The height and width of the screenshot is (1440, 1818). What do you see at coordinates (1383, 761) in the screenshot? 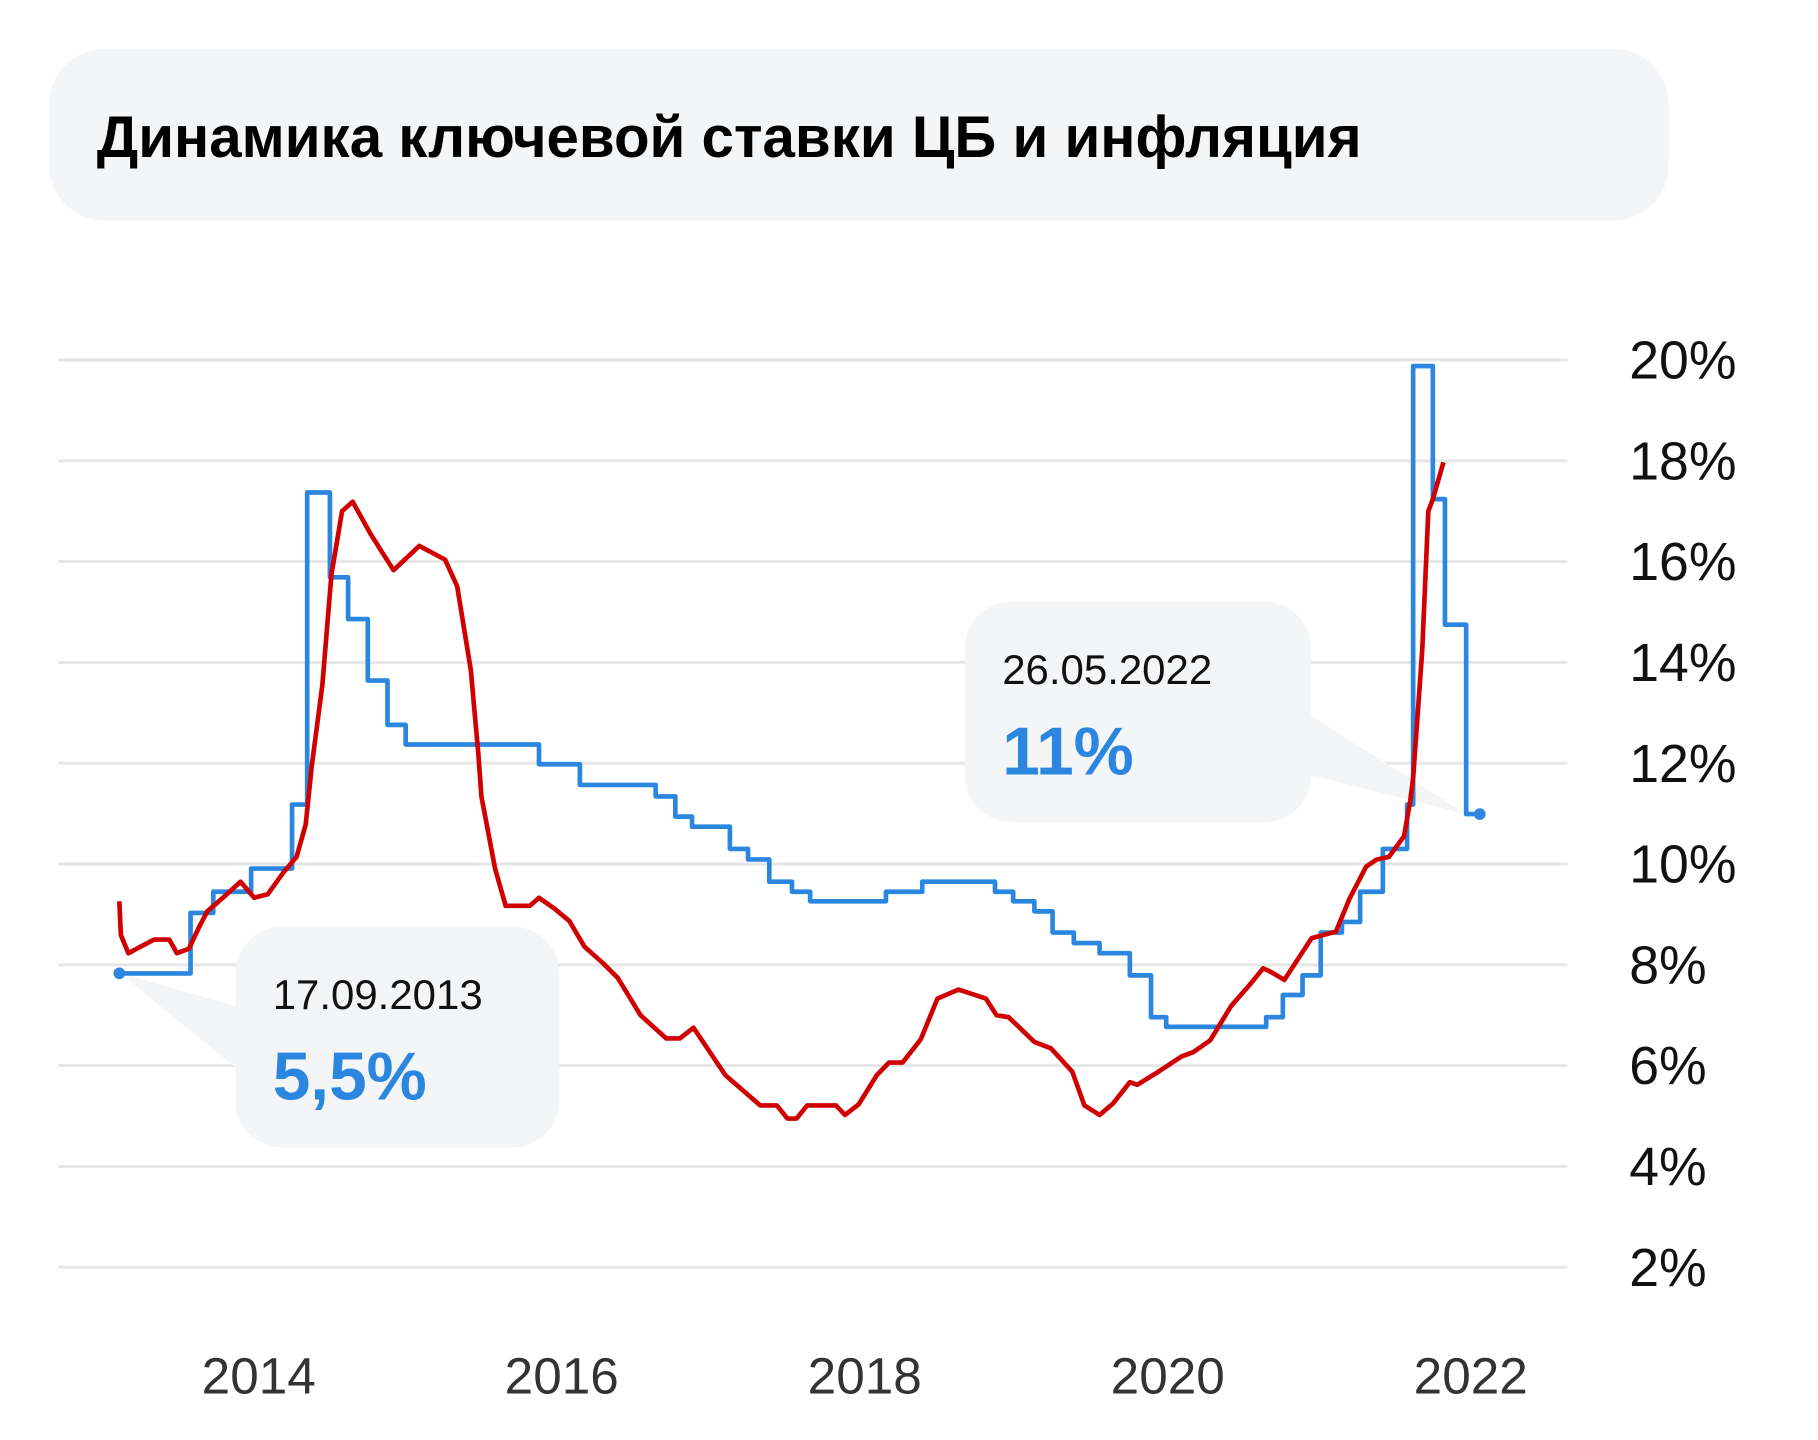
I see `callout-end-pointer` at bounding box center [1383, 761].